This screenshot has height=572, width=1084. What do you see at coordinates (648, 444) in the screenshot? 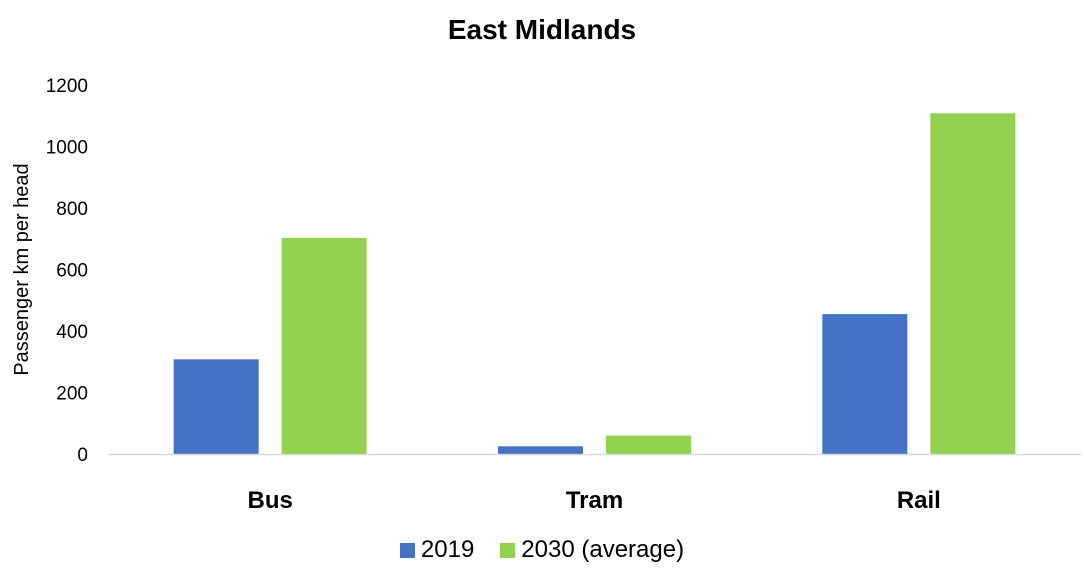
I see `bar-tram-2030-average` at bounding box center [648, 444].